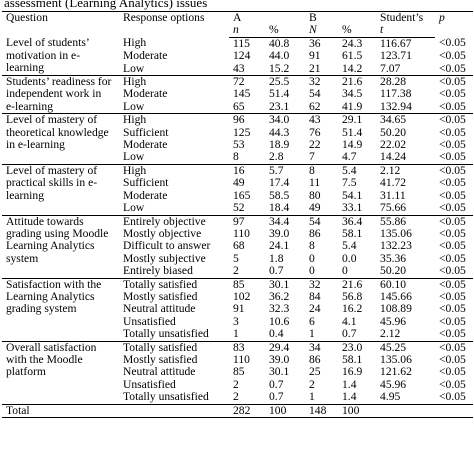  What do you see at coordinates (279, 233) in the screenshot?
I see `cell-pct-a: 39.0` at bounding box center [279, 233].